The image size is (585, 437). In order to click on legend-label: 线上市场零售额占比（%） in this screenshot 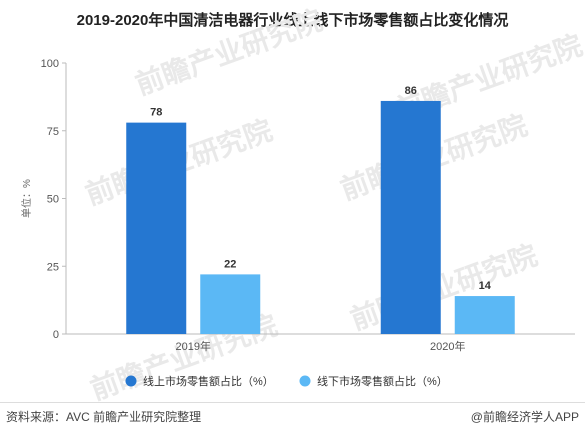, I will do `click(208, 381)`.